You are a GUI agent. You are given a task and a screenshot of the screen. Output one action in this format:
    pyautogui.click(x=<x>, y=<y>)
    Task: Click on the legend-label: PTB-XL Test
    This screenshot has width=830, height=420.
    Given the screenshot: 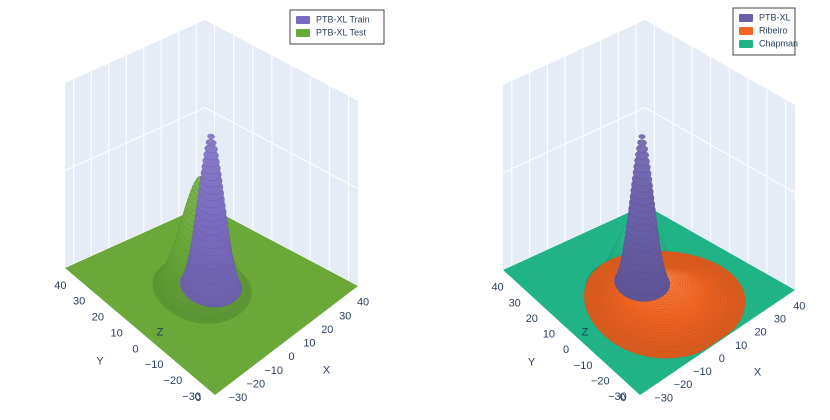 What is the action you would take?
    pyautogui.click(x=341, y=32)
    